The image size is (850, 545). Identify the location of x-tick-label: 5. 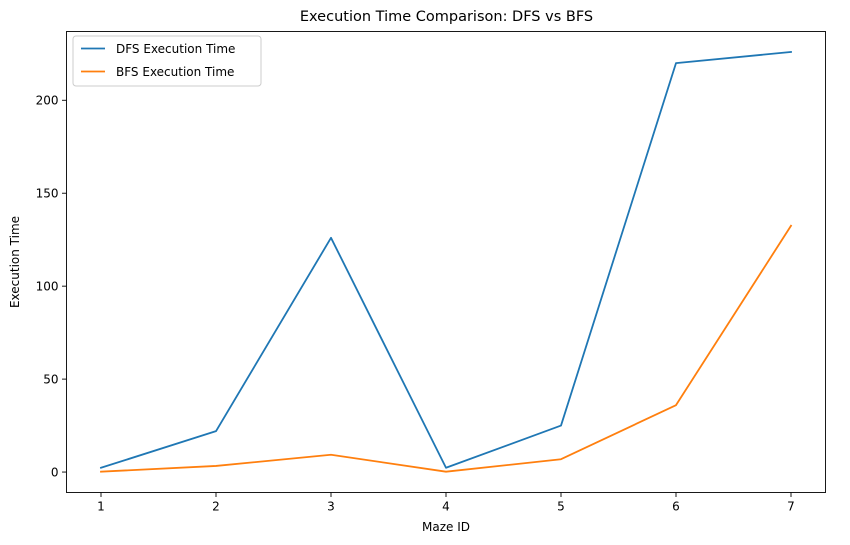
(561, 507).